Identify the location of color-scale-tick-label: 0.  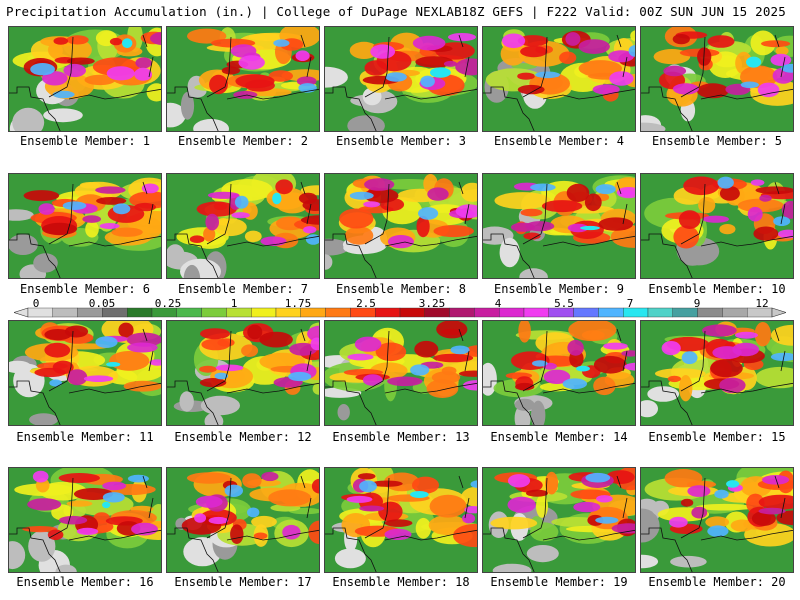
(36, 303).